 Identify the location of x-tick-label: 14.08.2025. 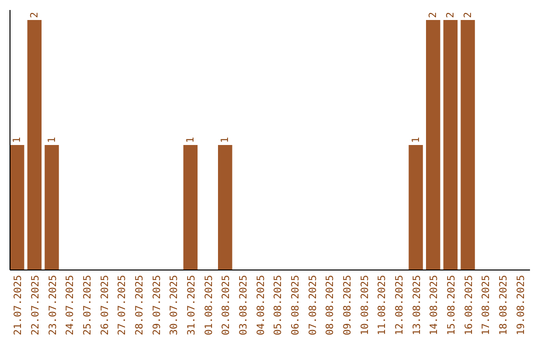
(434, 305).